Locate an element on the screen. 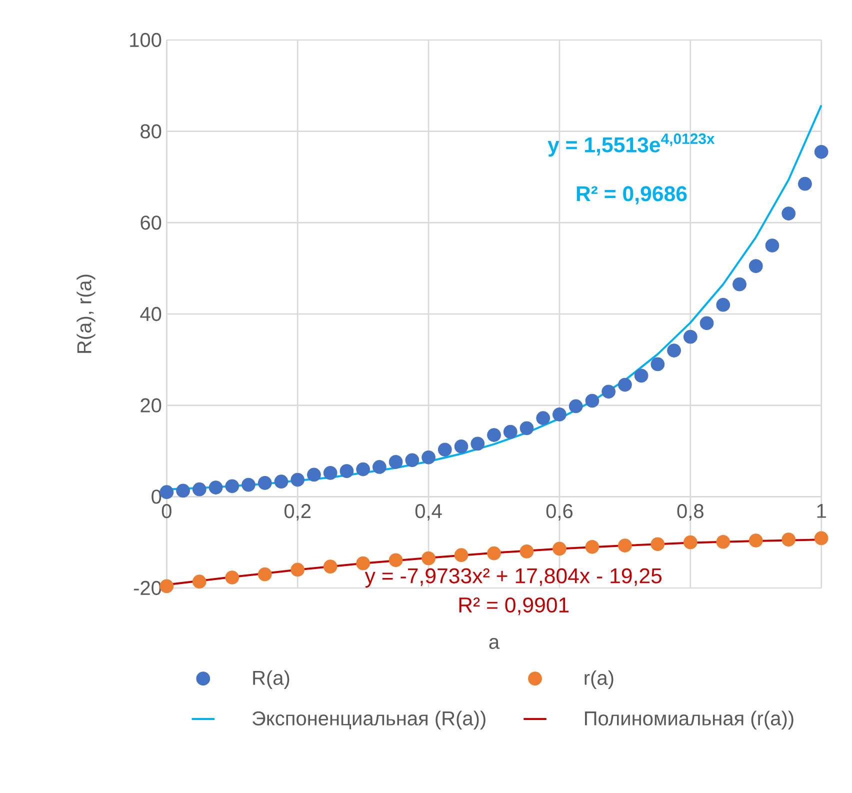 Image resolution: width=852 pixels, height=793 pixels. y-axis-title: R(a), r(a) is located at coordinates (86, 313).